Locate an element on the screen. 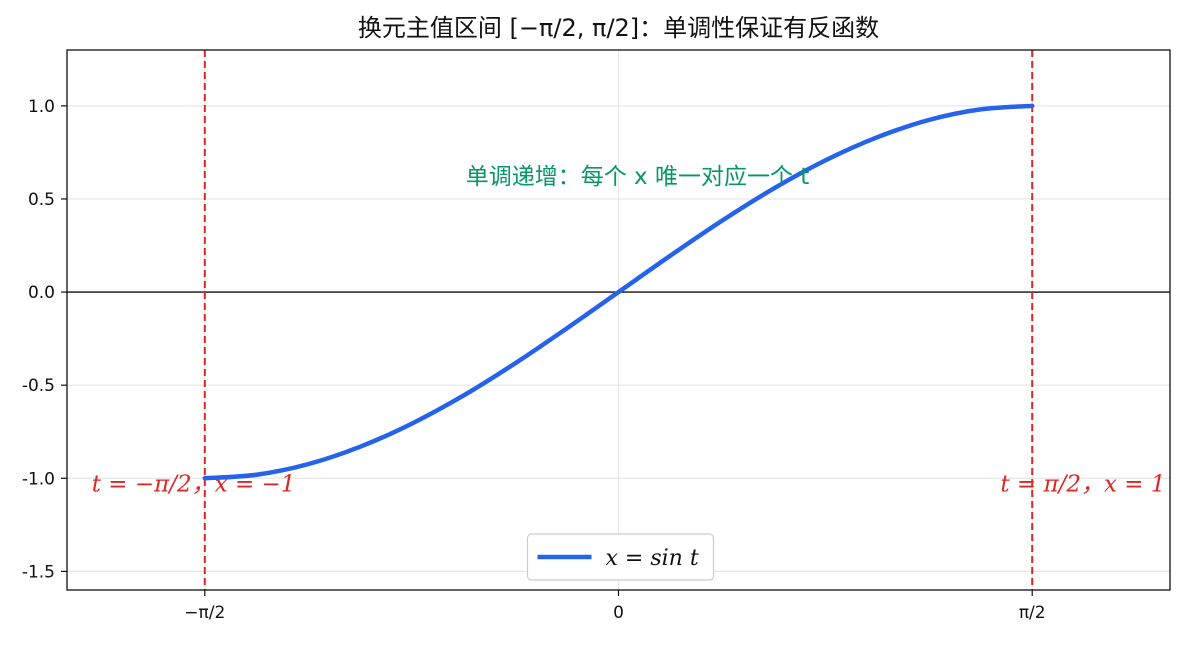 Image resolution: width=1185 pixels, height=645 pixels. annotation-1: t = −π/2，x = −1 is located at coordinates (194, 484).